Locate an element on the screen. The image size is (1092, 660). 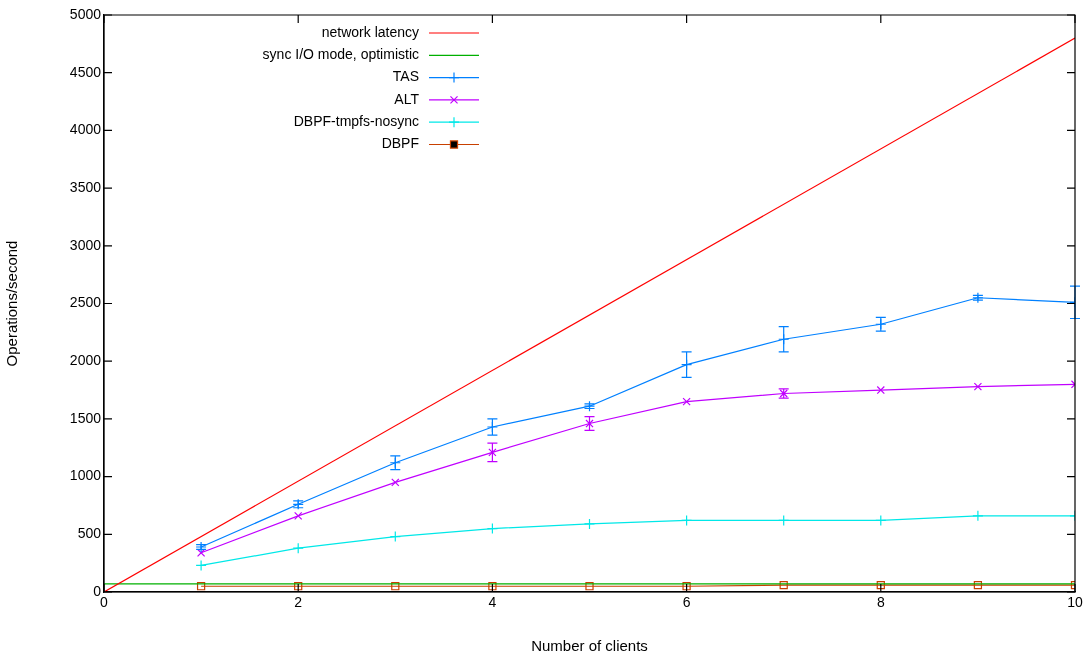
x-tick-label: 6 is located at coordinates (686, 602).